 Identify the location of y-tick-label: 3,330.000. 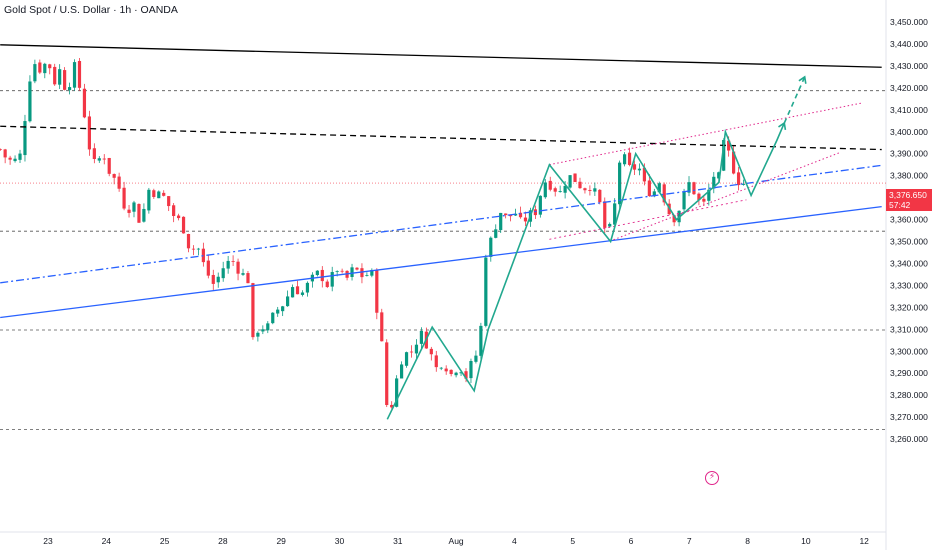
(909, 285).